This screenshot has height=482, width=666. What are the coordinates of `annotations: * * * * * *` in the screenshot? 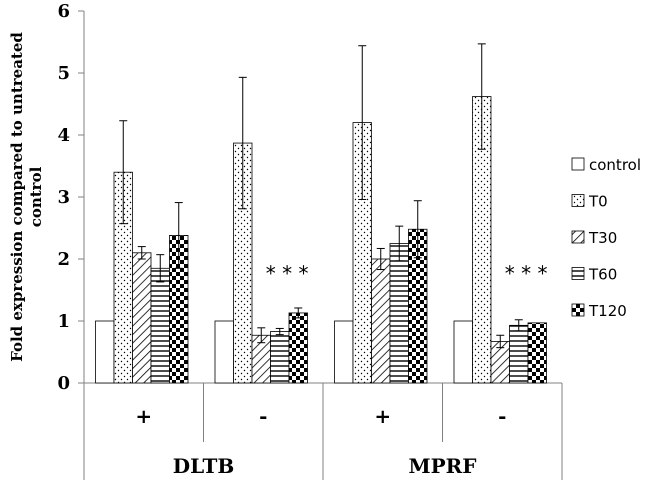 It's located at (407, 274).